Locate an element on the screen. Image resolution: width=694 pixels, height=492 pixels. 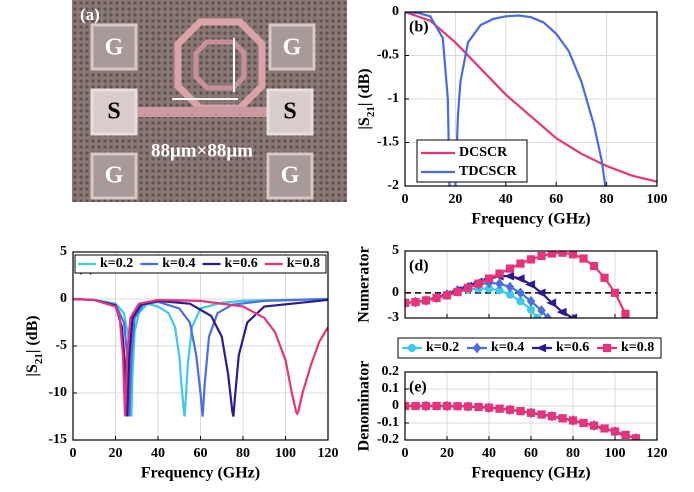
y-tick-label: -0.2 is located at coordinates (388, 439).